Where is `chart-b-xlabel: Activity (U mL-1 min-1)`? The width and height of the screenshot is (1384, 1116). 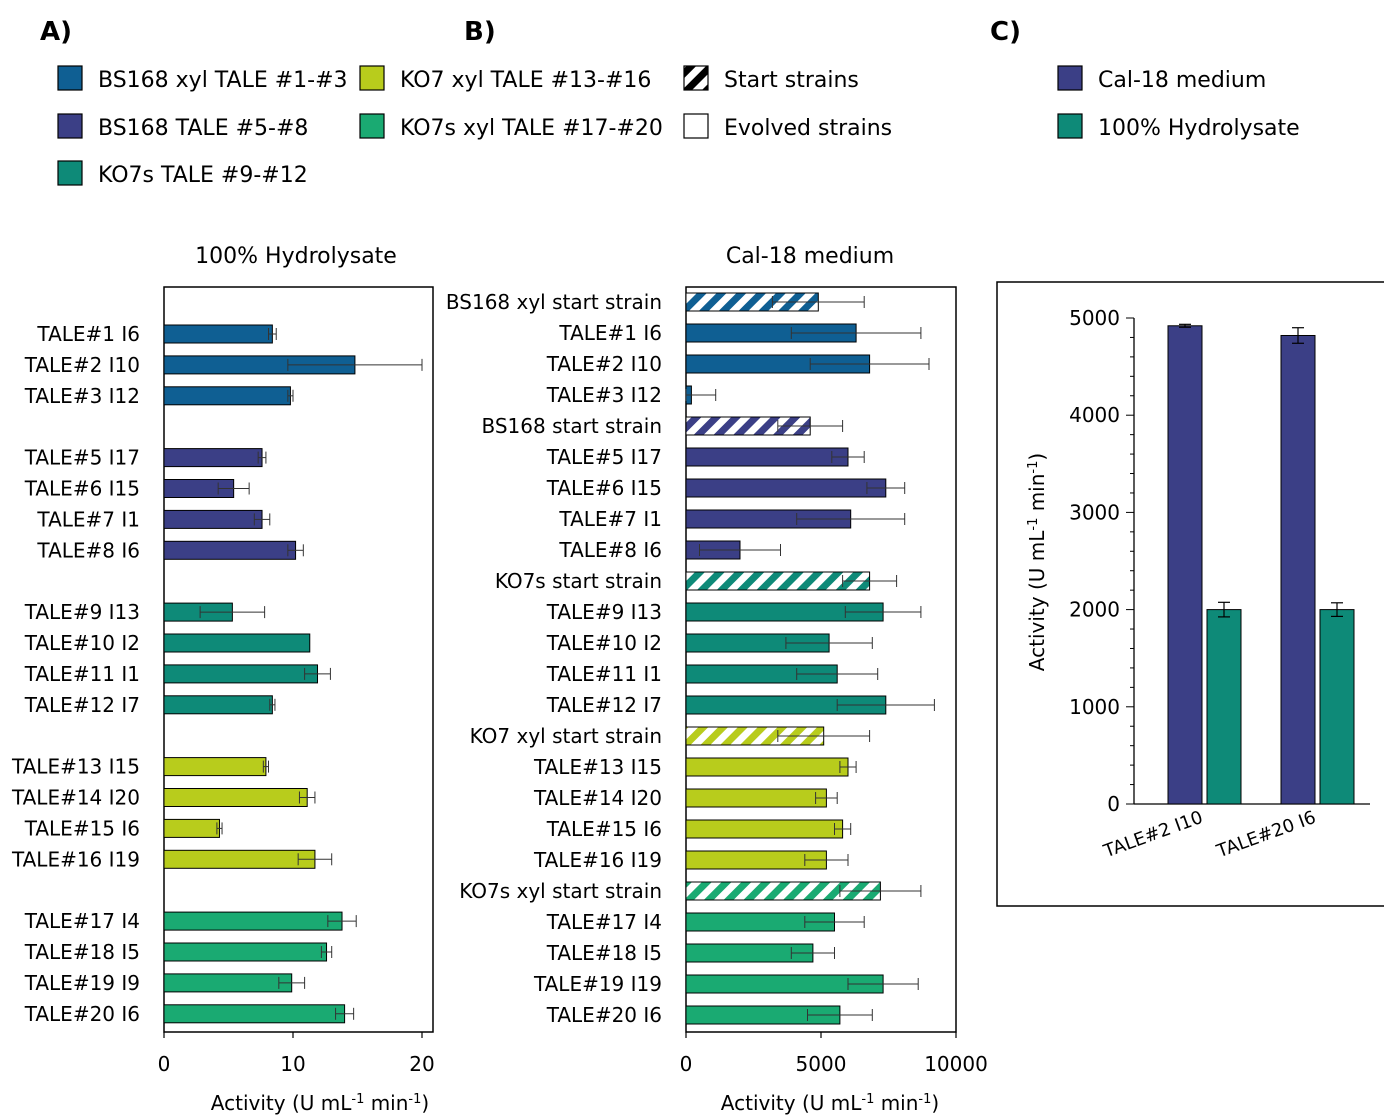
chart-b-xlabel: Activity (U mL-1 min-1) is located at coordinates (830, 1103).